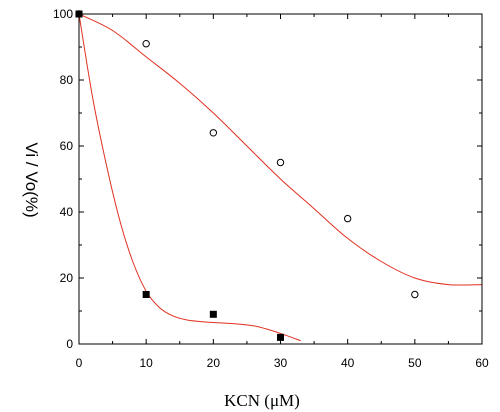  I want to click on y-tick-label: 20, so click(67, 278).